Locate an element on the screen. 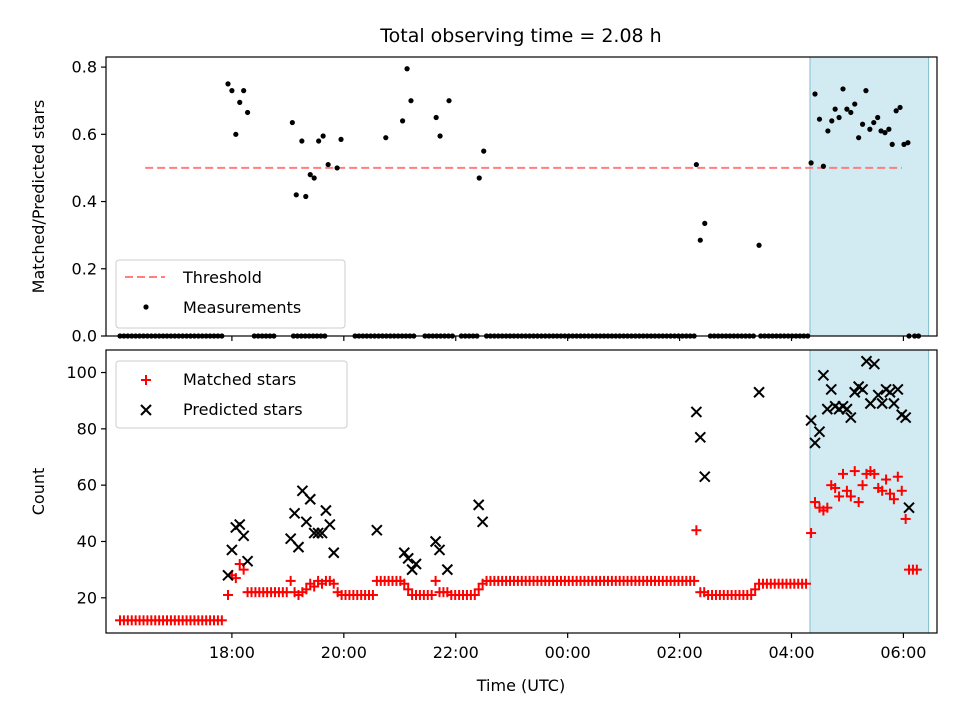 Image resolution: width=960 pixels, height=720 pixels. observing-window-span is located at coordinates (869, 196).